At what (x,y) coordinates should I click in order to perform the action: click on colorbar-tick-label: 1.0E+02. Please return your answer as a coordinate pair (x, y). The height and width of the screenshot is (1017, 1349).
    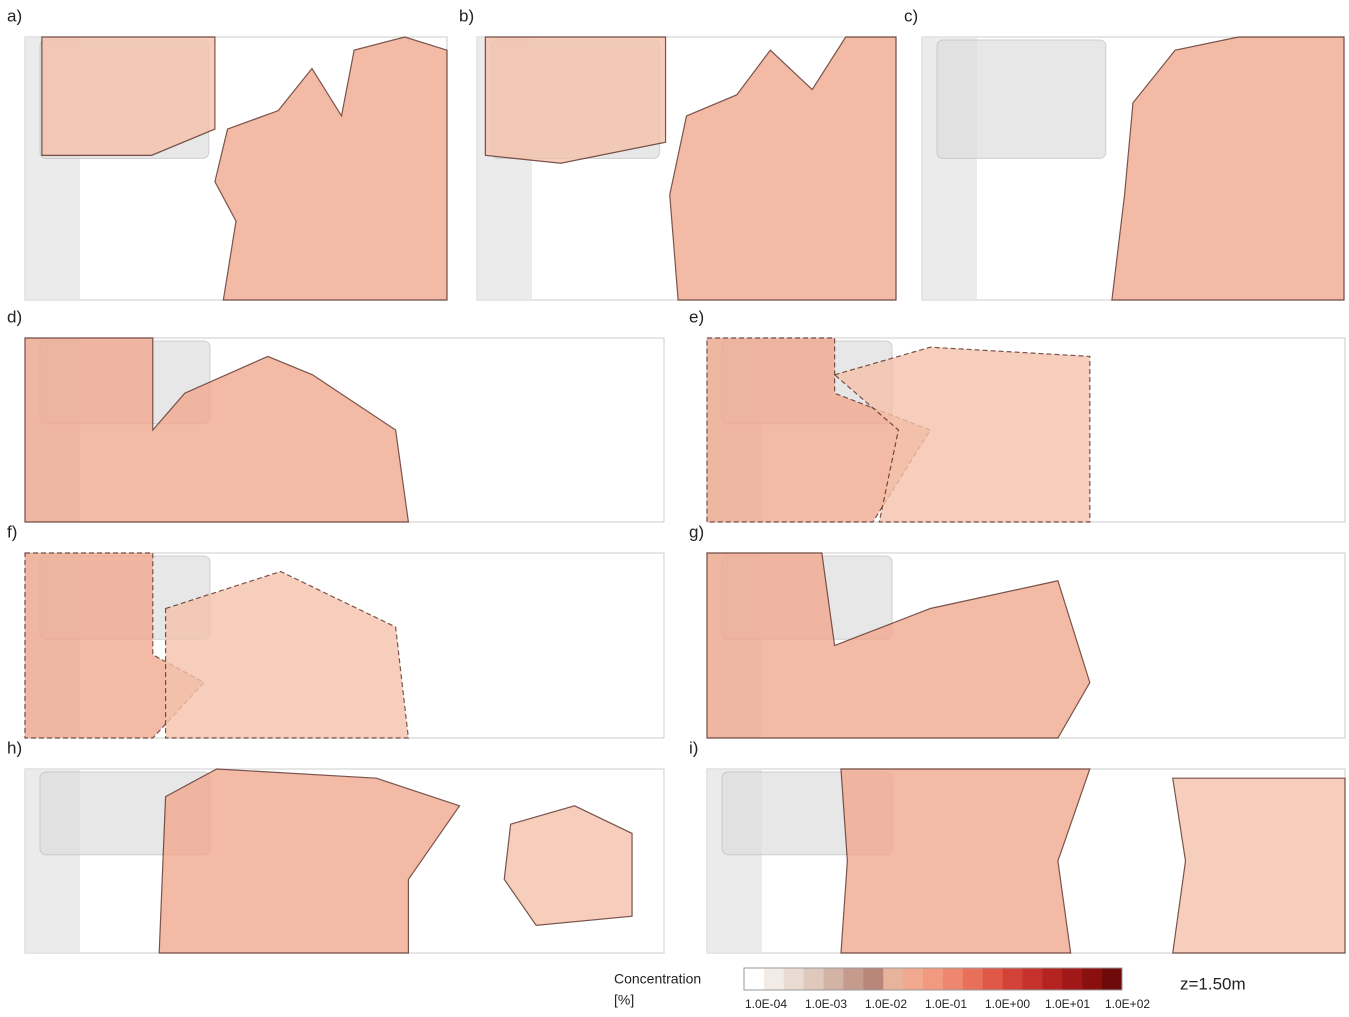
    Looking at the image, I should click on (1127, 1004).